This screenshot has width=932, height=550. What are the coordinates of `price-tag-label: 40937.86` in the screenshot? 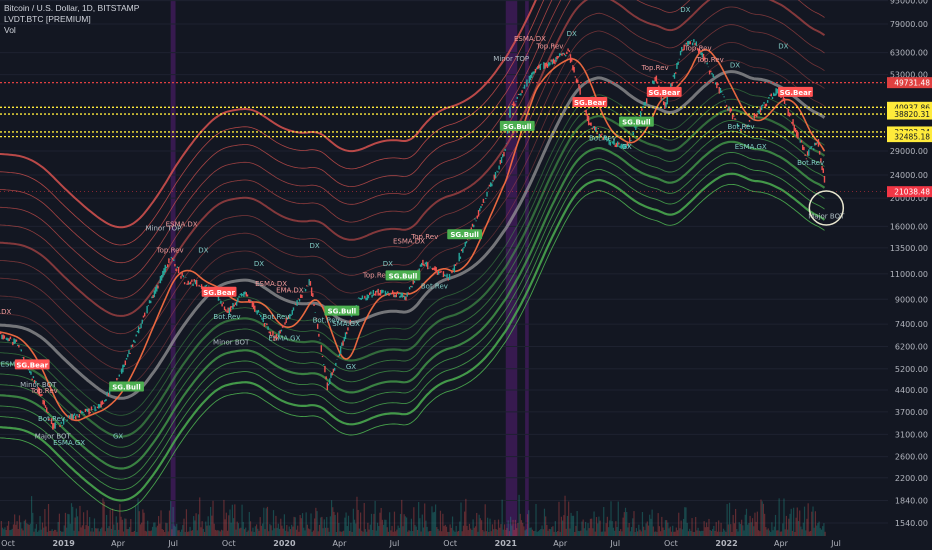 It's located at (912, 107).